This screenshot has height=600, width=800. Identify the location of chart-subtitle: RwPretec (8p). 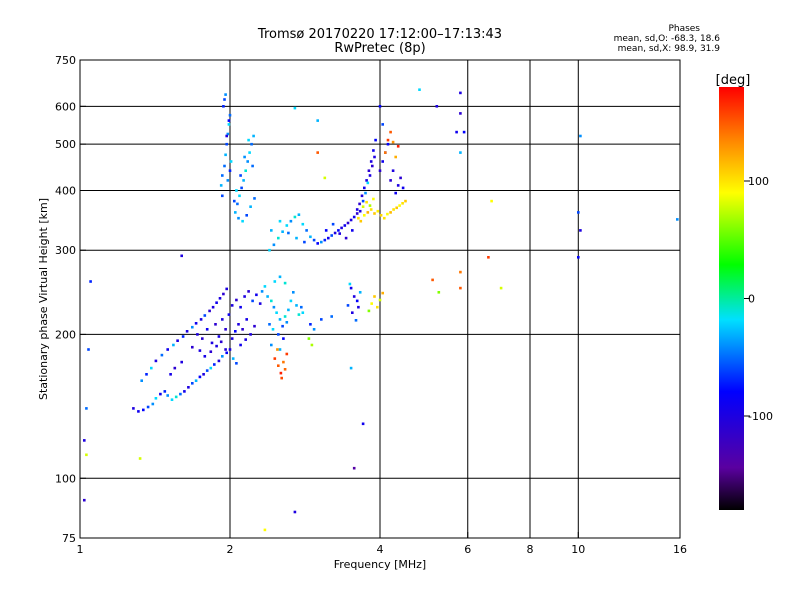
(380, 48).